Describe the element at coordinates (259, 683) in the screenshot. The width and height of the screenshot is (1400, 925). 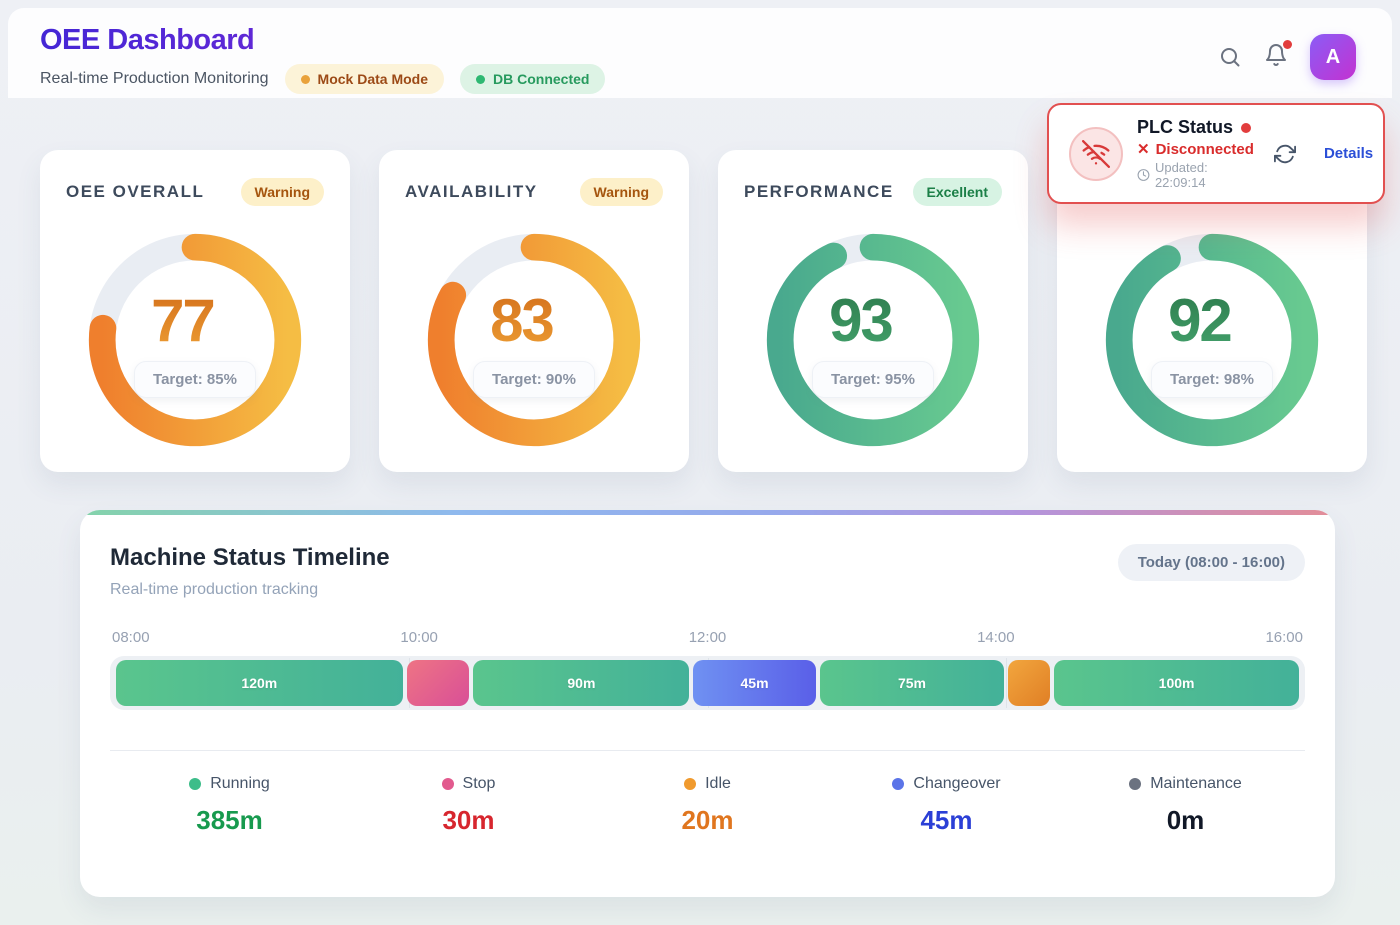
I see `timeline-segment-running: 120m` at that location.